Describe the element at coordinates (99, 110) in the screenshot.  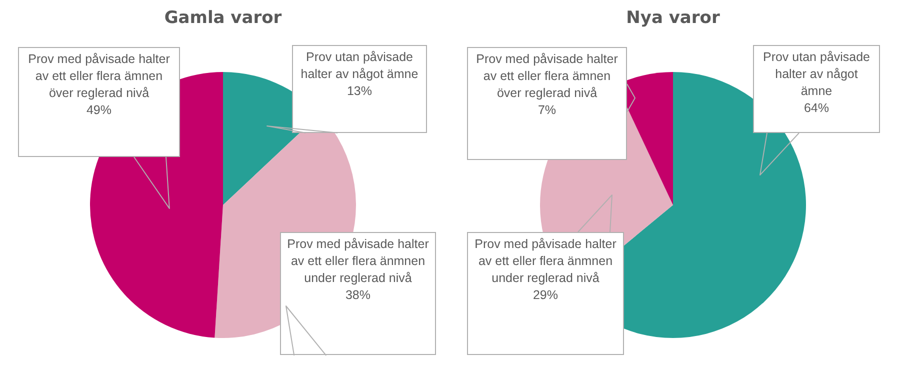
I see `data-label: 49%` at that location.